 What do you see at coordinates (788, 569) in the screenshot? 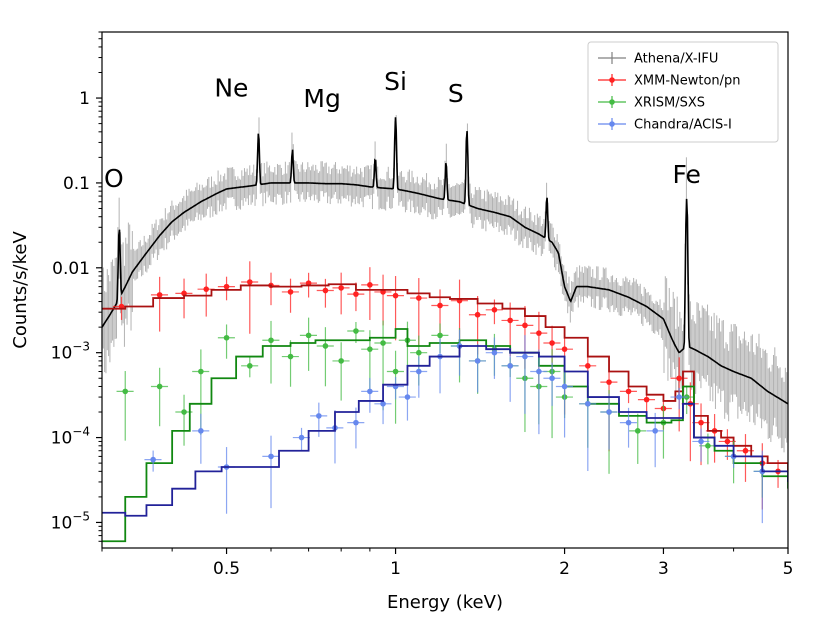
I see `x-tick-label: 5` at bounding box center [788, 569].